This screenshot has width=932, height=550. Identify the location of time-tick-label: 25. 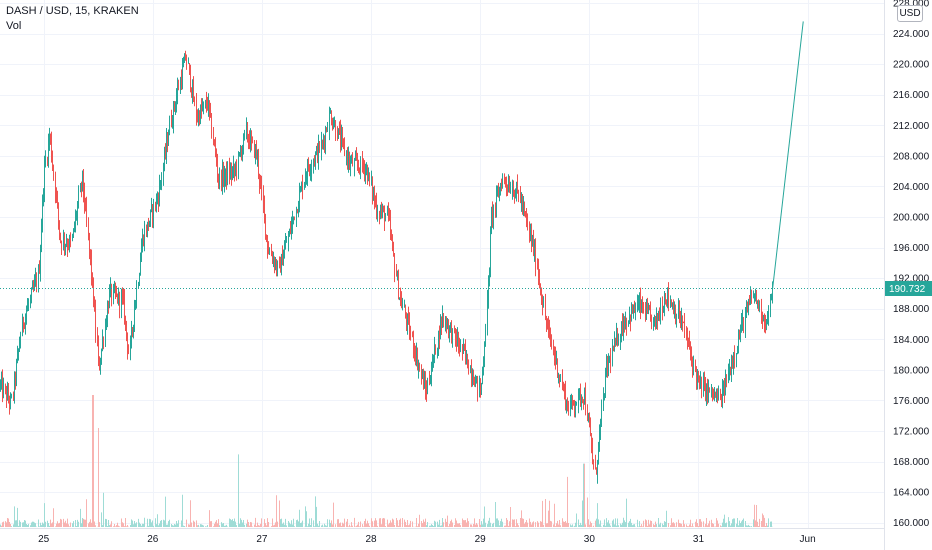
(44, 539).